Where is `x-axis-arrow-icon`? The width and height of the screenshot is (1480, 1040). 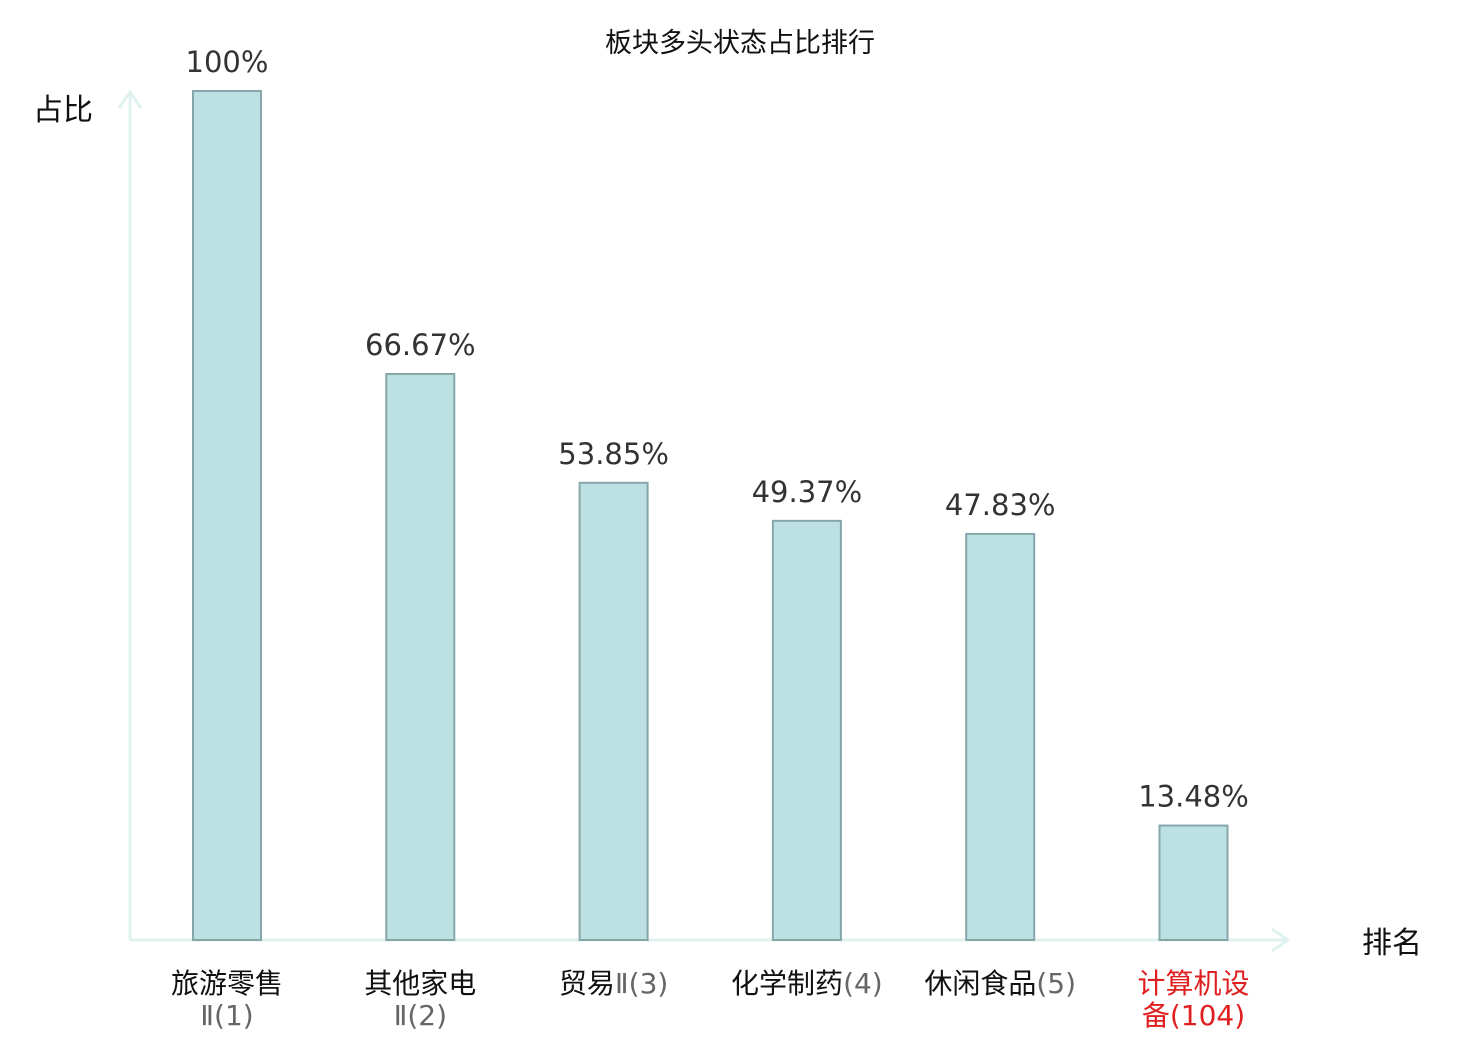
x-axis-arrow-icon is located at coordinates (1281, 940).